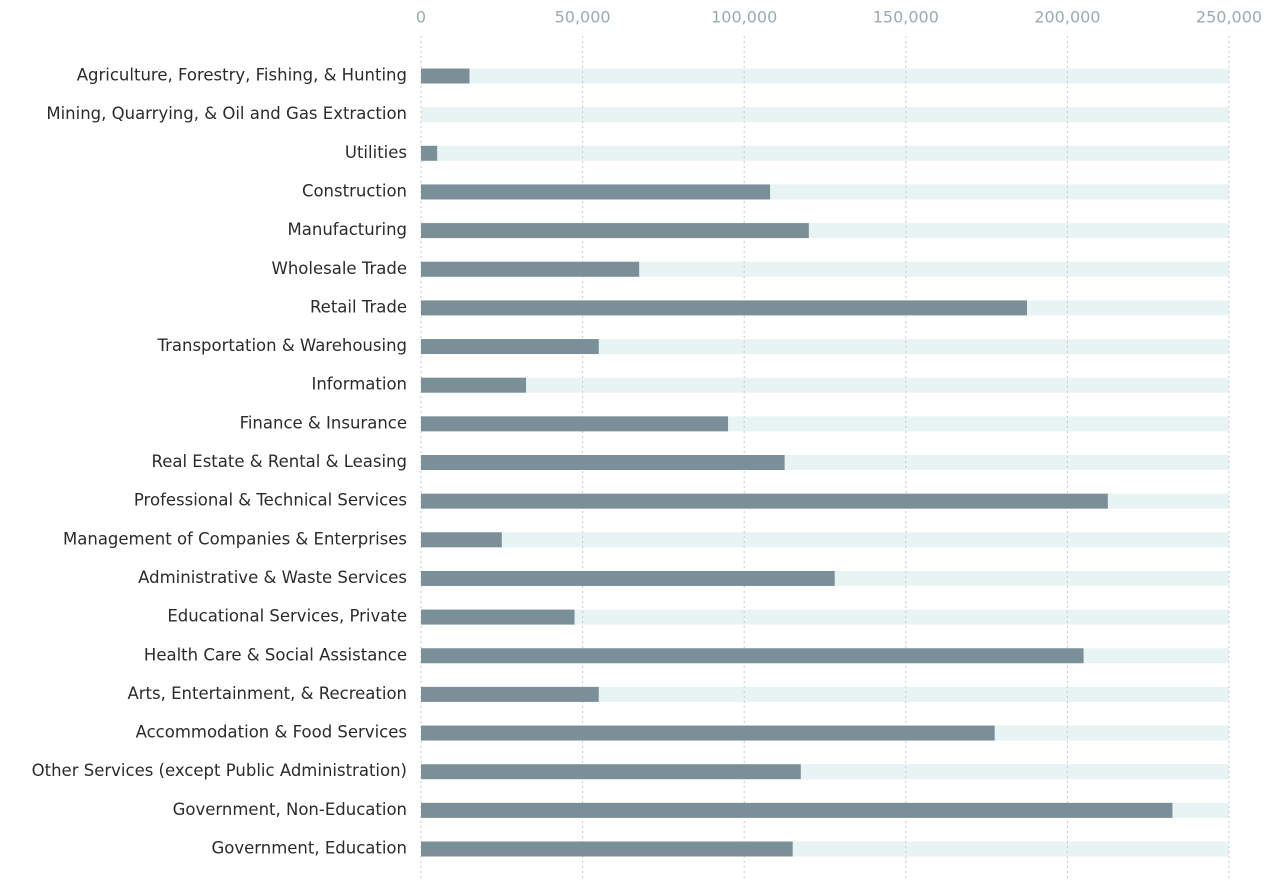  Describe the element at coordinates (1229, 17) in the screenshot. I see `x-tick-label: 250,000` at that location.